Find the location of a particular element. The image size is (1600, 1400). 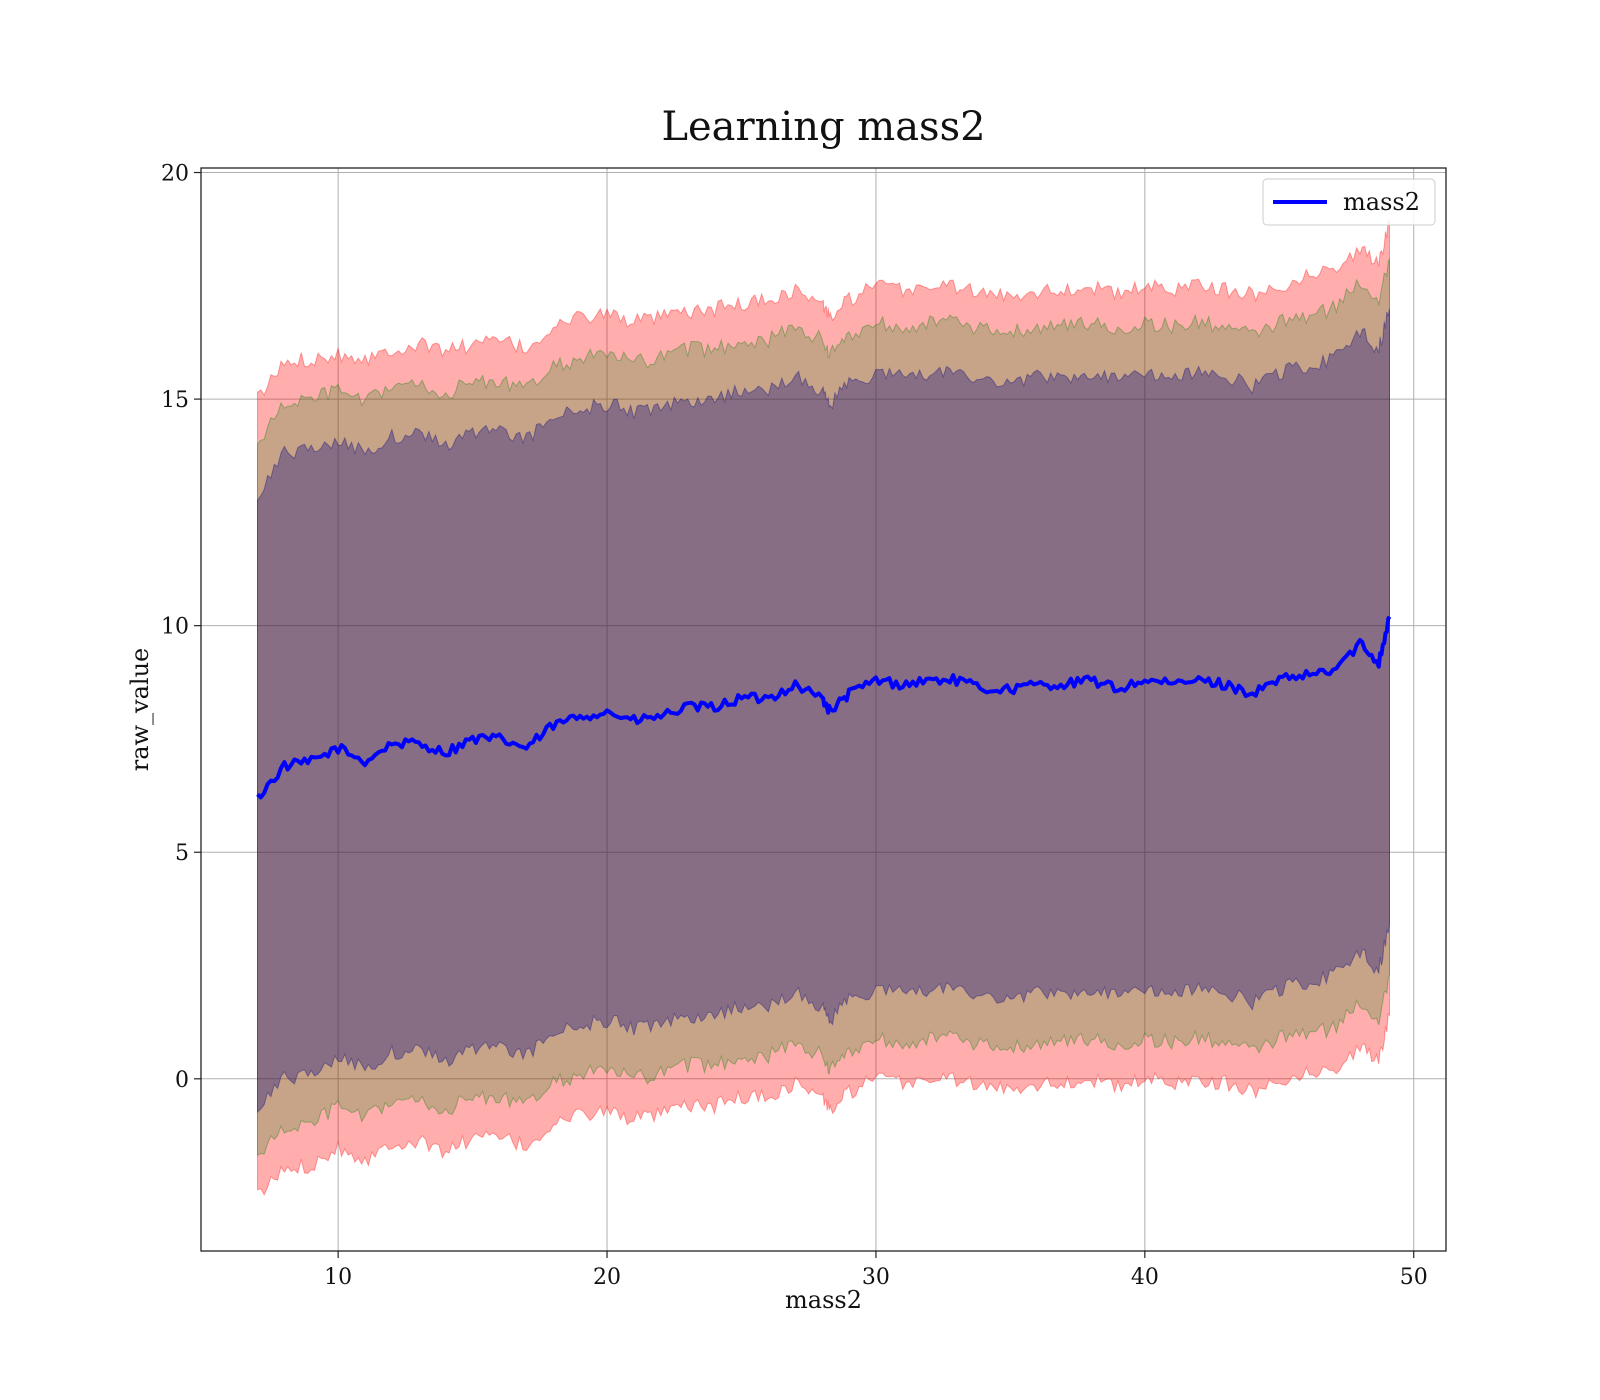

y-axis-label: raw_value is located at coordinates (140, 710).